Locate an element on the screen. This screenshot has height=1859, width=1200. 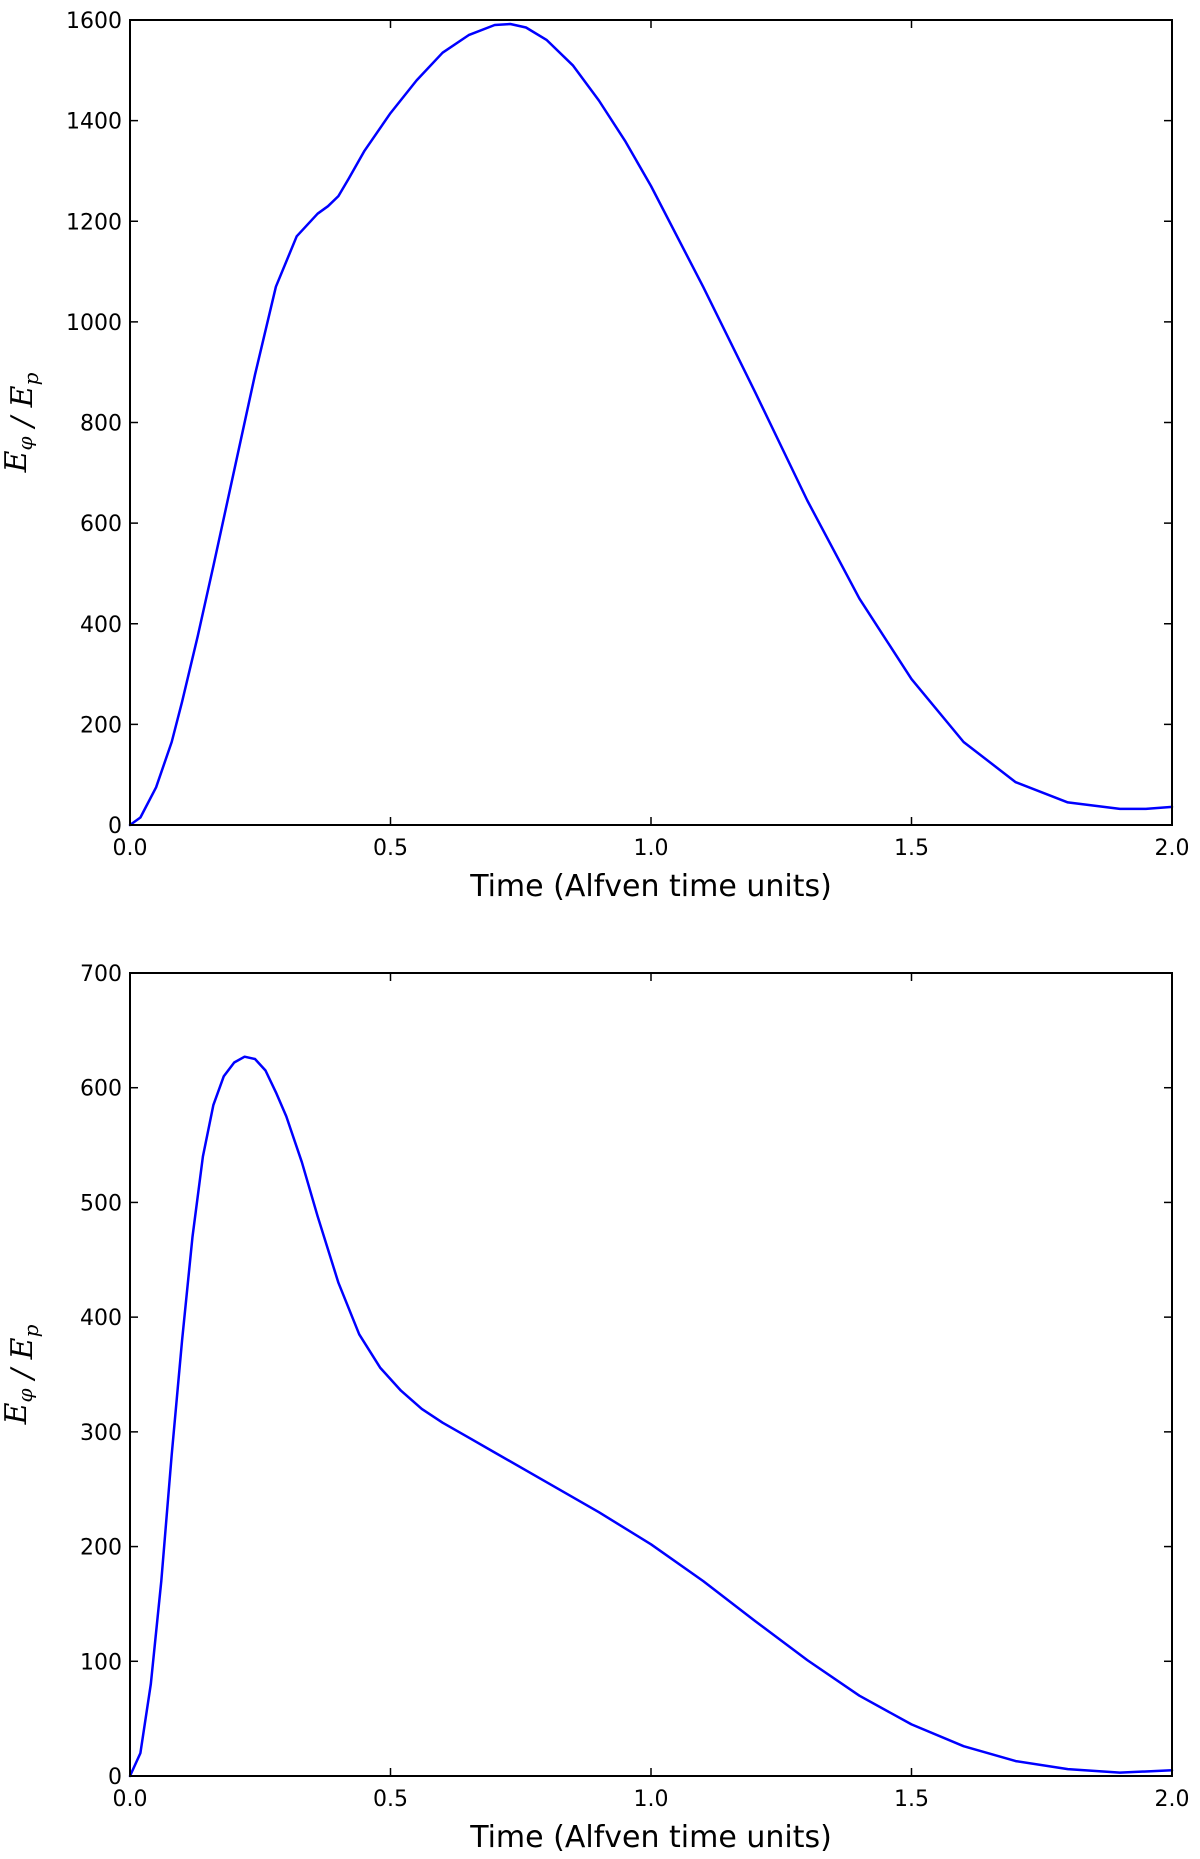
y-tick-label: 800 is located at coordinates (101, 424).